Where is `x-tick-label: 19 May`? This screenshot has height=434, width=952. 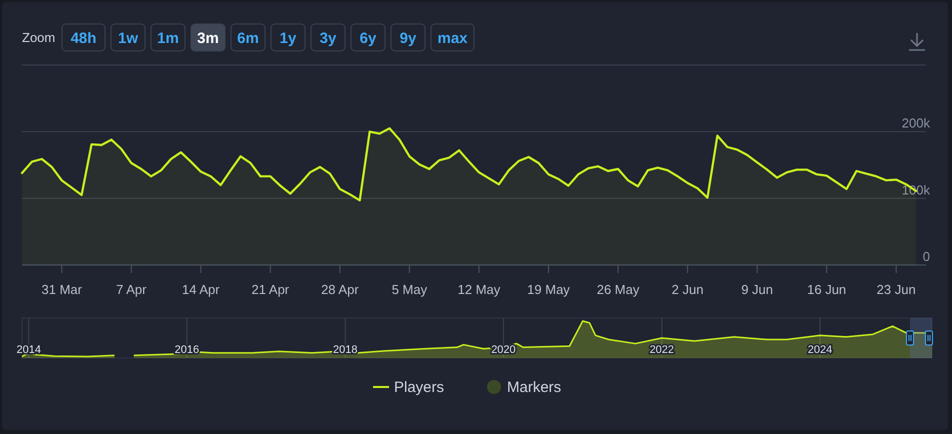 x-tick-label: 19 May is located at coordinates (548, 289).